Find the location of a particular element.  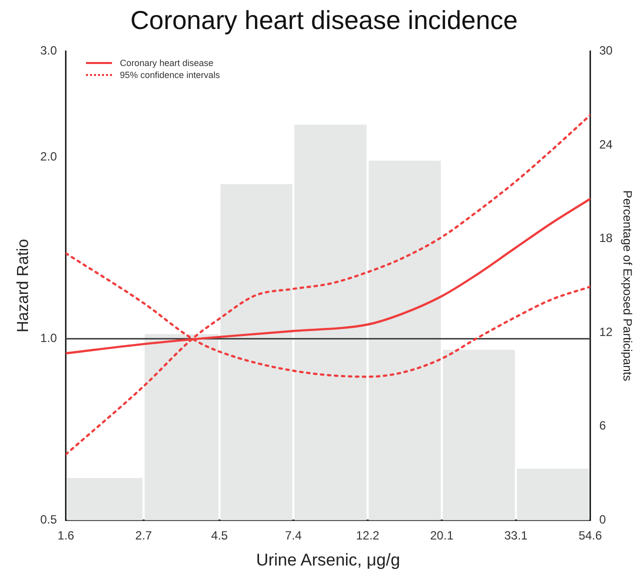

y-tick-label: 2.0 is located at coordinates (49, 157).